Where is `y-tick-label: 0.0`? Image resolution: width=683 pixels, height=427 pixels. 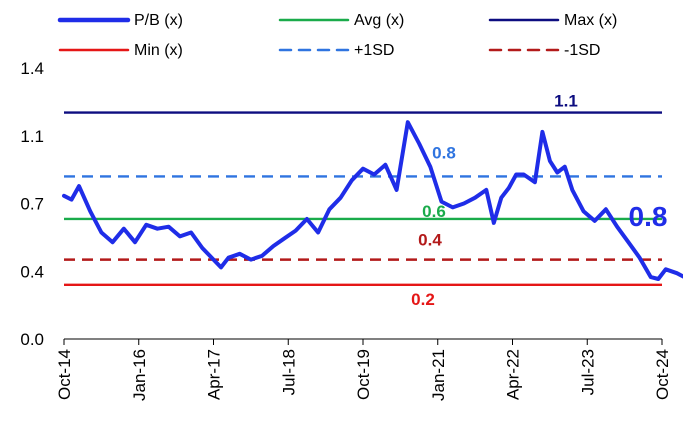
y-tick-label: 0.0 is located at coordinates (32, 339).